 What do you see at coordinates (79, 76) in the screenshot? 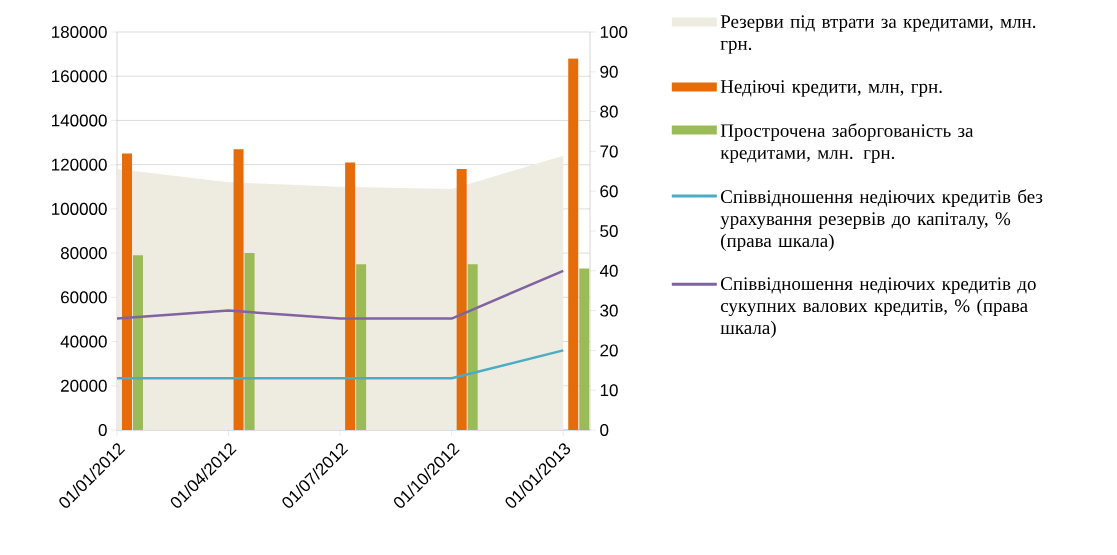
I see `y-tick-label: 160000` at bounding box center [79, 76].